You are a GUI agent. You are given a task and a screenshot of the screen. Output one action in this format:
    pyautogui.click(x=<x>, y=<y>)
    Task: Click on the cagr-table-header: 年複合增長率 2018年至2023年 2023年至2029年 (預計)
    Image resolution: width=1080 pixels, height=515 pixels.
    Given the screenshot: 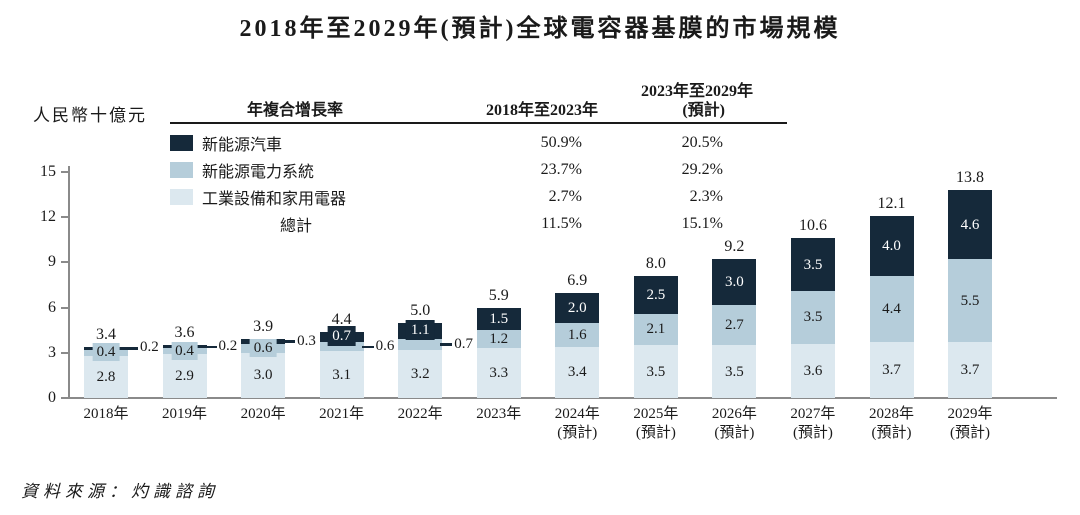 What is the action you would take?
    pyautogui.click(x=480, y=94)
    